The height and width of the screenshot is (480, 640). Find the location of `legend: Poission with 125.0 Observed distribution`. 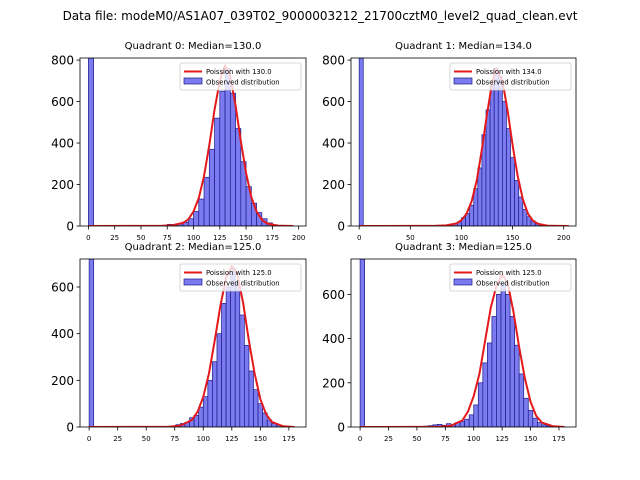

legend: Poission with 125.0 Observed distribution is located at coordinates (510, 277).